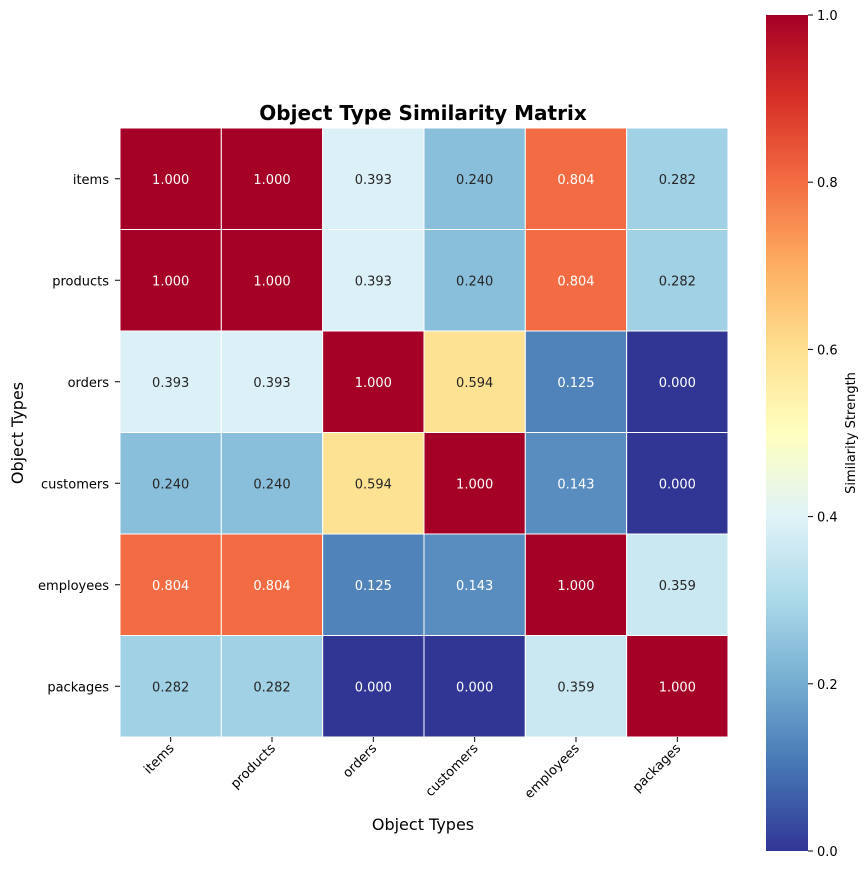 This screenshot has height=869, width=868. Describe the element at coordinates (423, 824) in the screenshot. I see `x-axis-label: Object Types` at that location.